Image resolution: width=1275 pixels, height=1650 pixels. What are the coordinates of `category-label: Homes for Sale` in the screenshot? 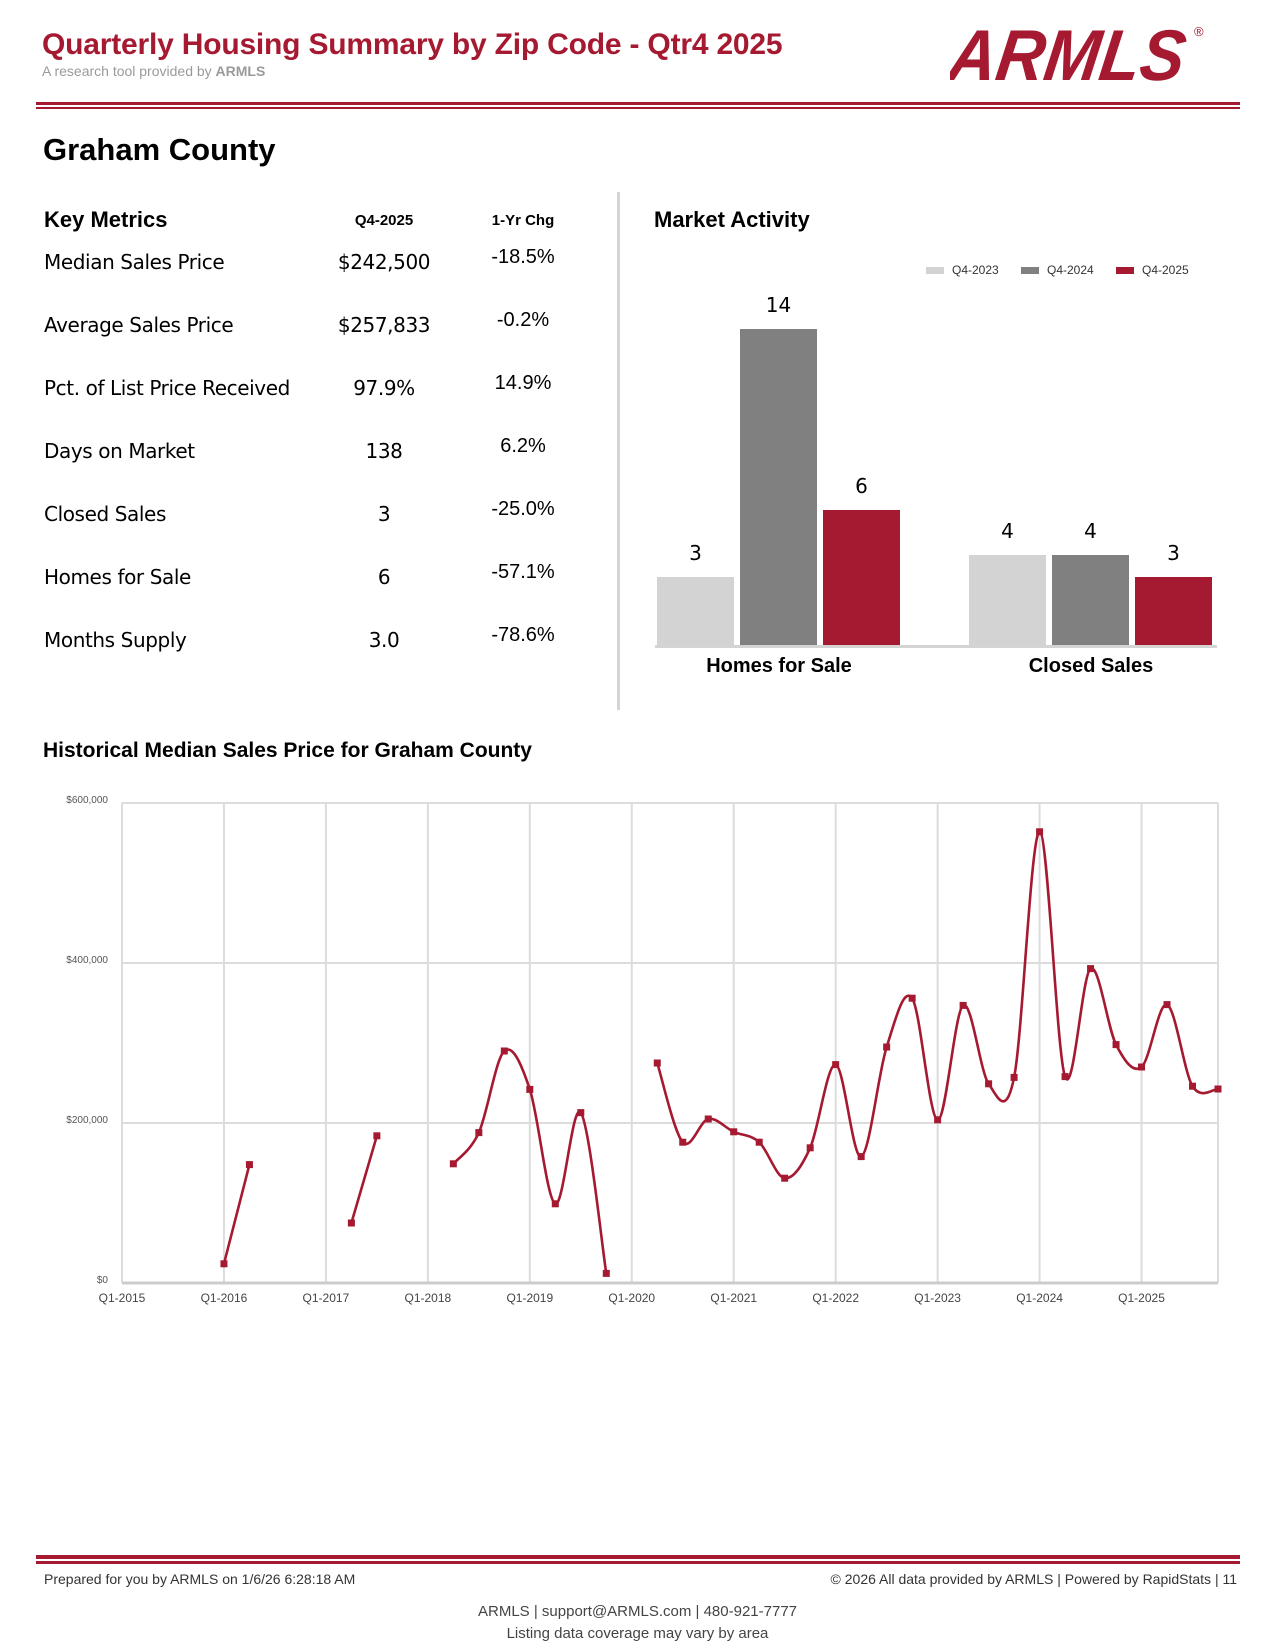 It's located at (779, 666).